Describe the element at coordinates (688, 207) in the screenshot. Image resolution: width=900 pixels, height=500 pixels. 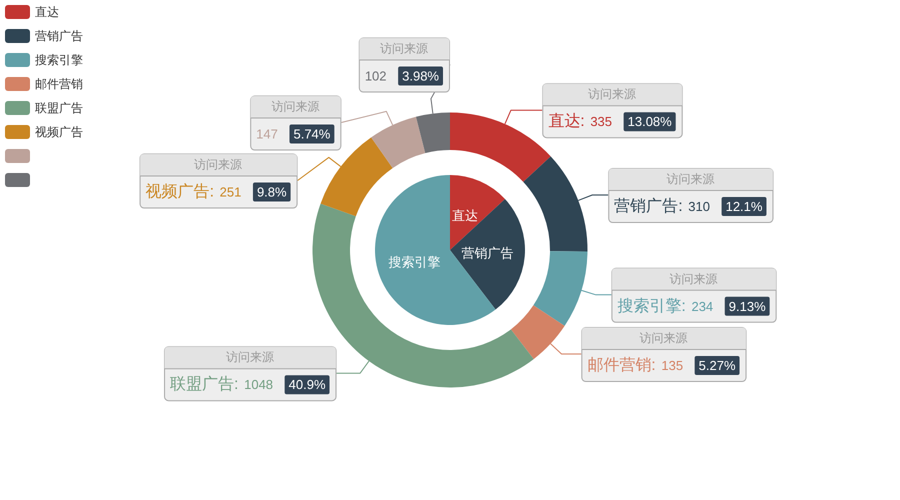
I see `annotation: 营销广告: 310 12.1%` at that location.